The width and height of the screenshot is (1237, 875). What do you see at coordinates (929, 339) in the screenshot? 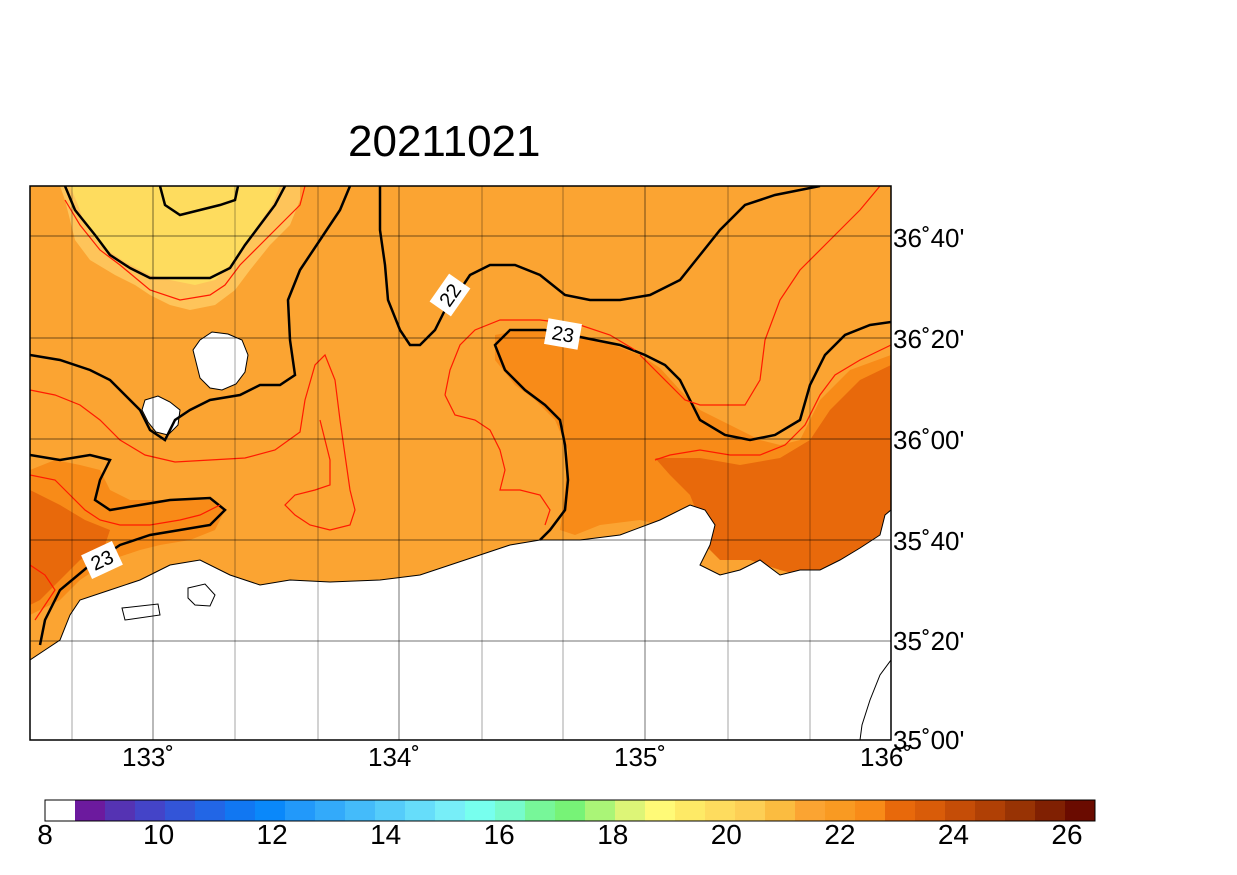
I see `lat-label-3620: 36˚20'` at bounding box center [929, 339].